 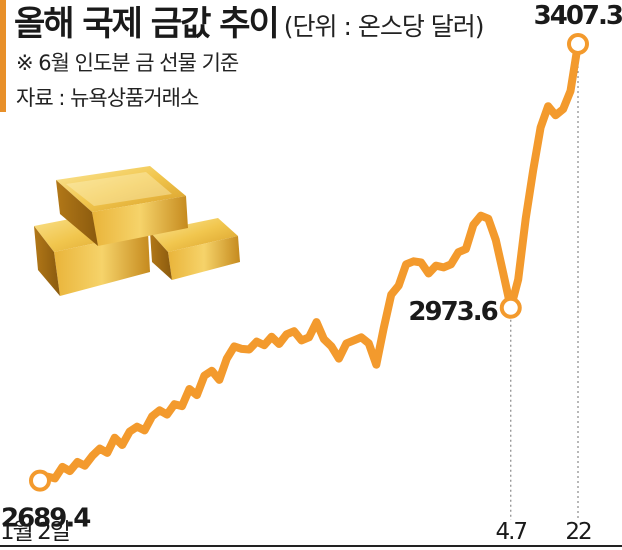 I want to click on data-label: 2689.4, so click(x=45, y=519).